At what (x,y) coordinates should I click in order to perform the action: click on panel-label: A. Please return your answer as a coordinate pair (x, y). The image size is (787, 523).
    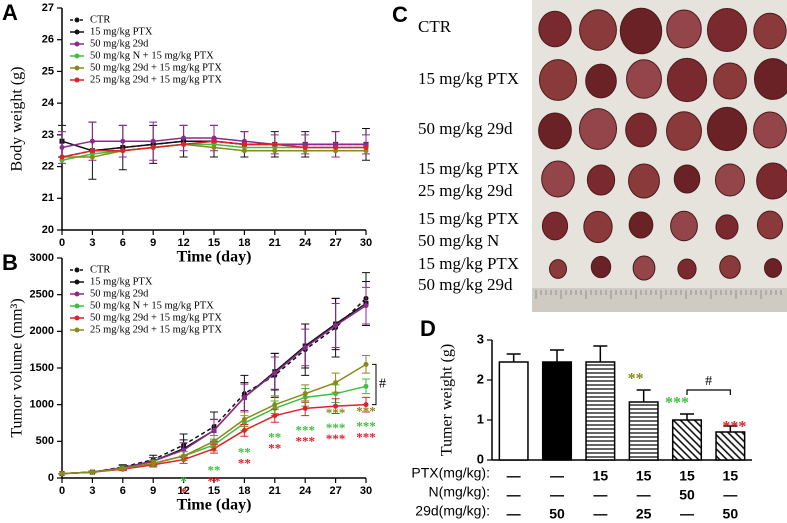
    Looking at the image, I should click on (10, 12).